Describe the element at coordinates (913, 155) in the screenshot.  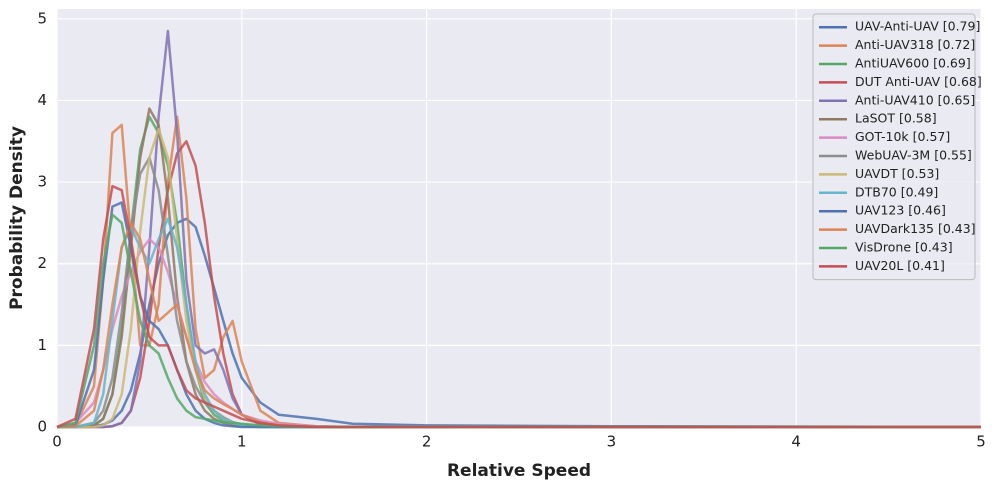
I see `legend-label: WebUAV-3M [0.55]` at that location.